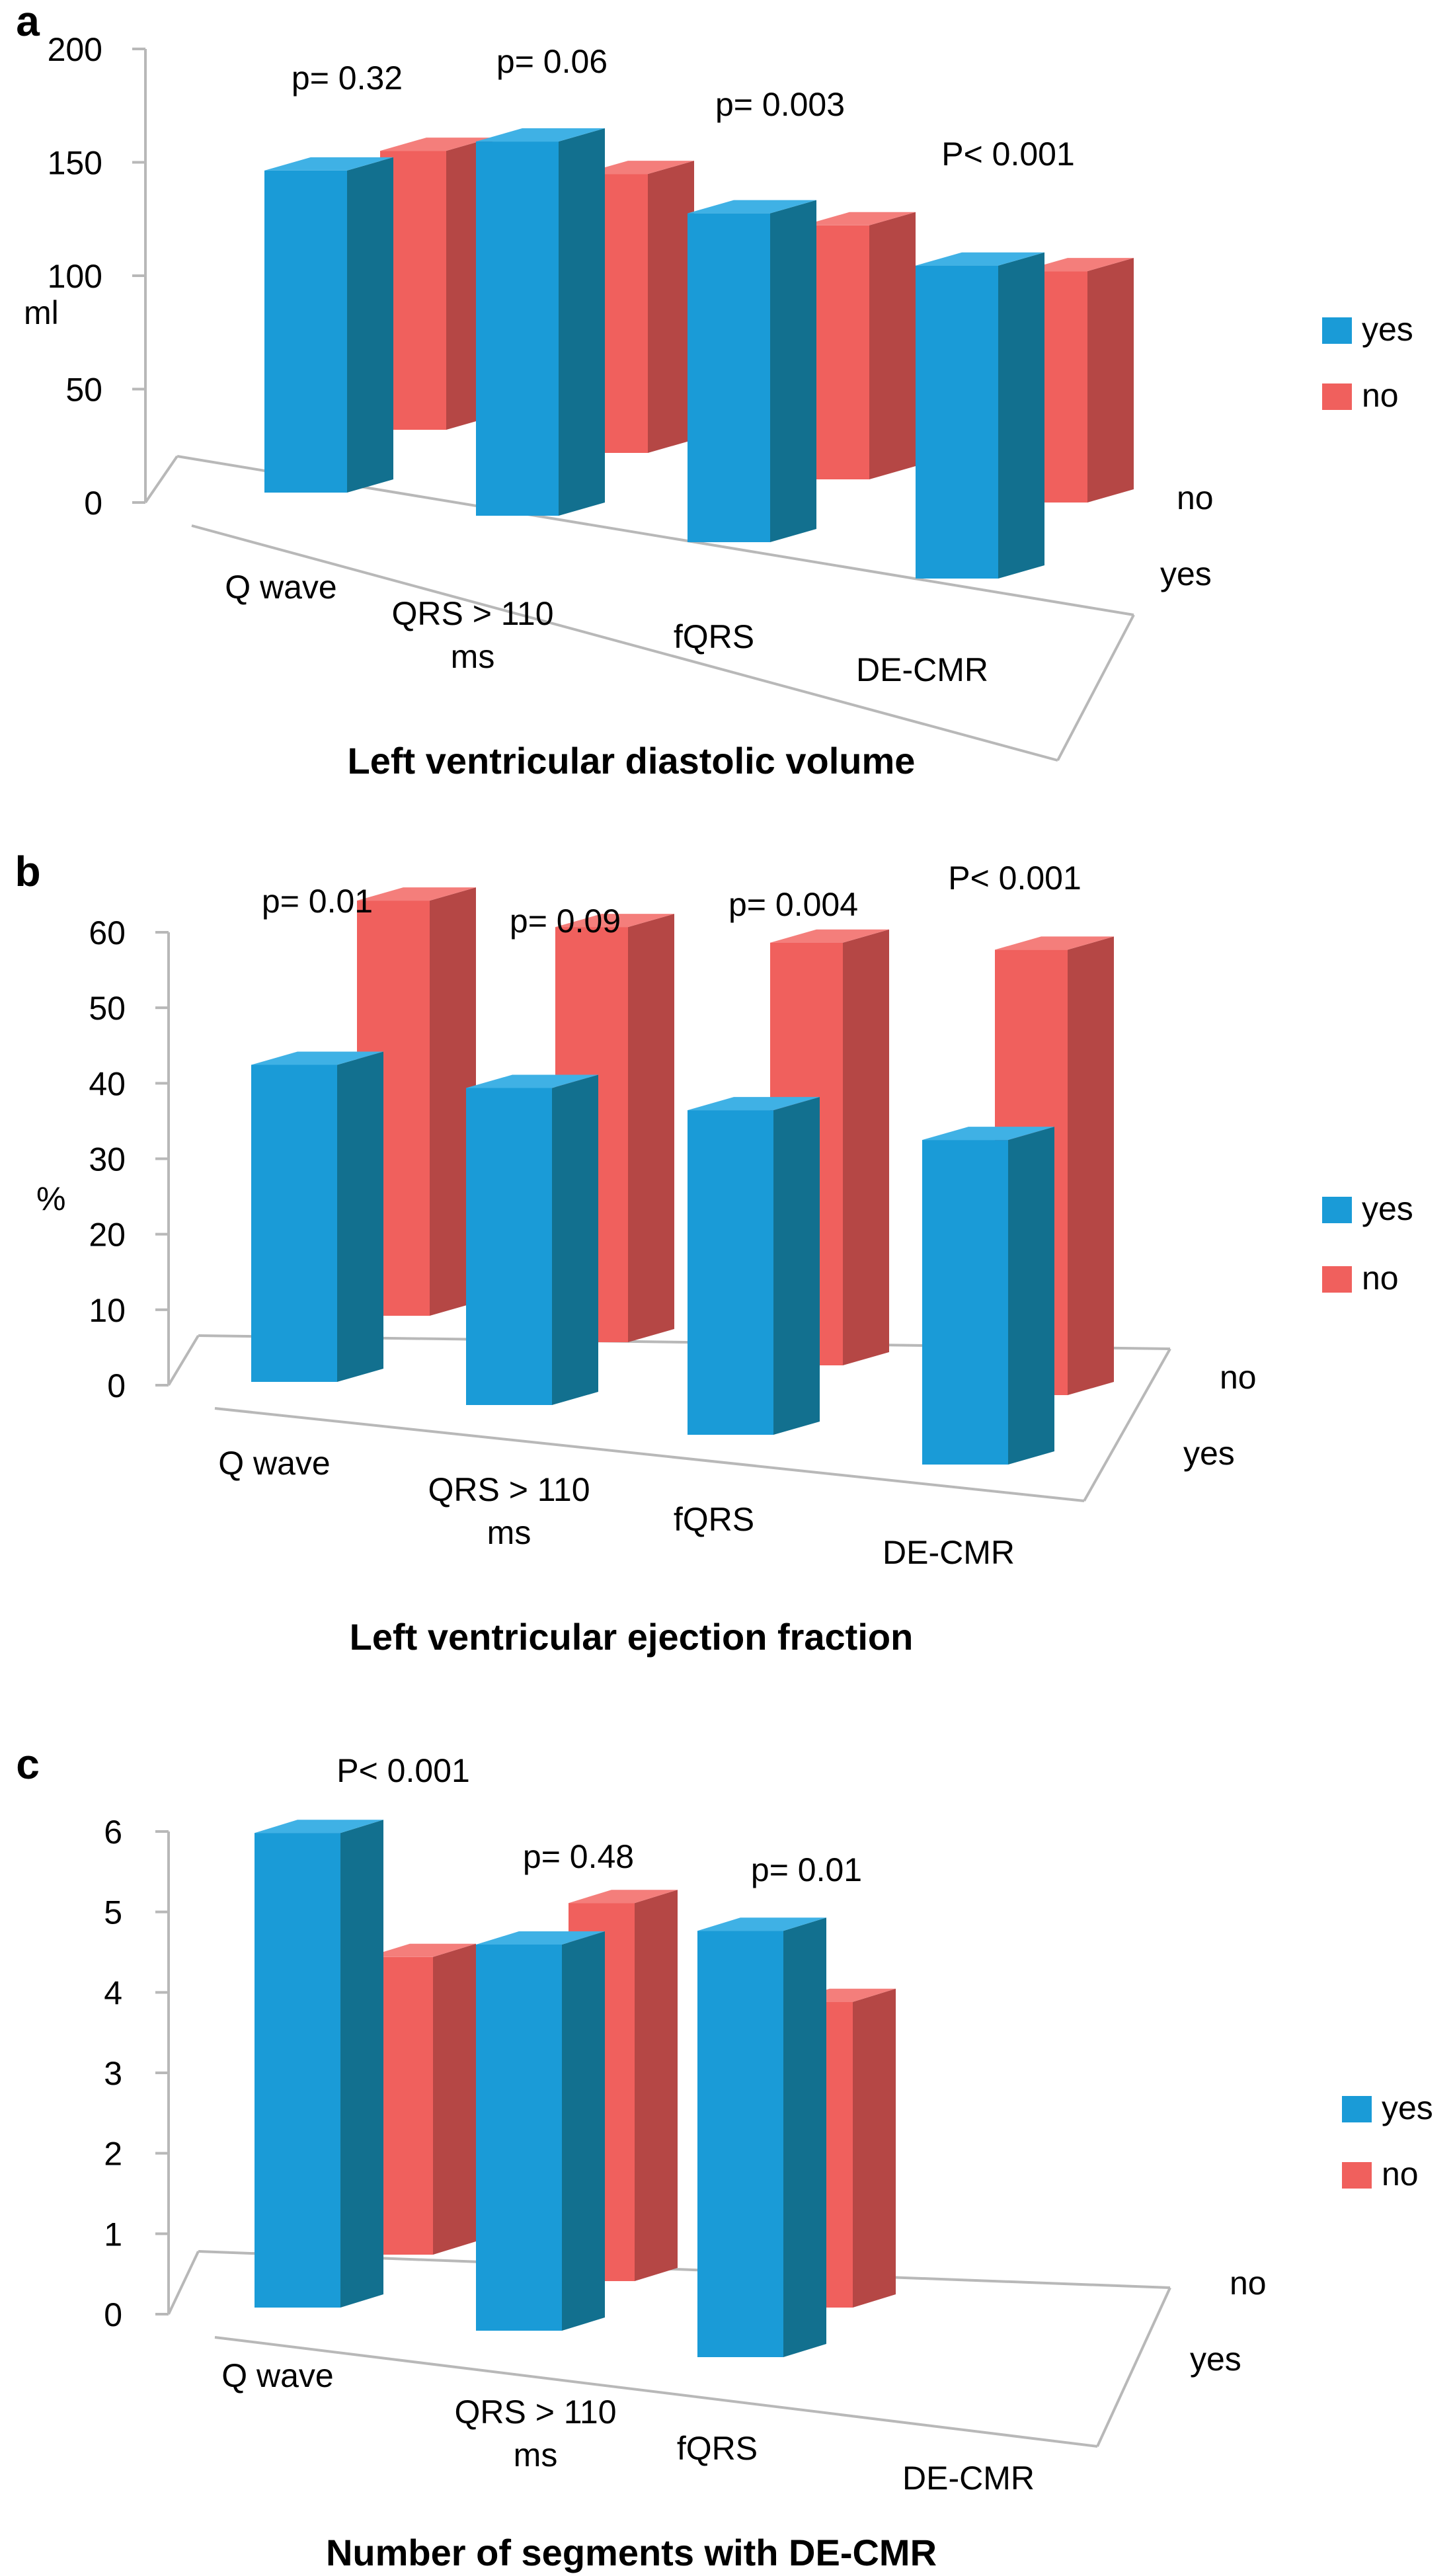 This screenshot has width=1455, height=2576. What do you see at coordinates (632, 761) in the screenshot?
I see `chart-title: Left ventricular diastolic volume` at bounding box center [632, 761].